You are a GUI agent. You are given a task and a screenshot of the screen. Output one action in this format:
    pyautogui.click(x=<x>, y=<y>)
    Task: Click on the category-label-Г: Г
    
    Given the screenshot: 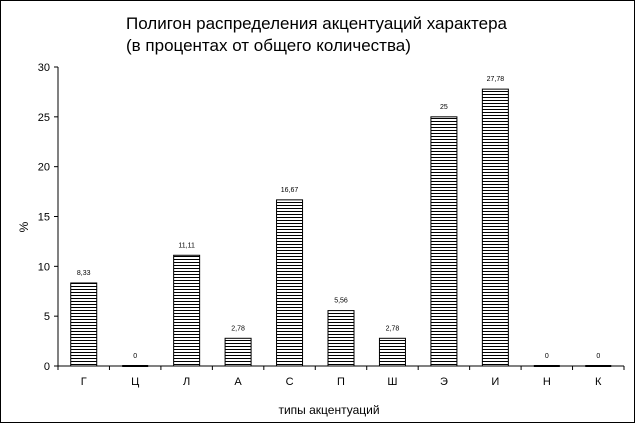 What is the action you would take?
    pyautogui.click(x=84, y=382)
    